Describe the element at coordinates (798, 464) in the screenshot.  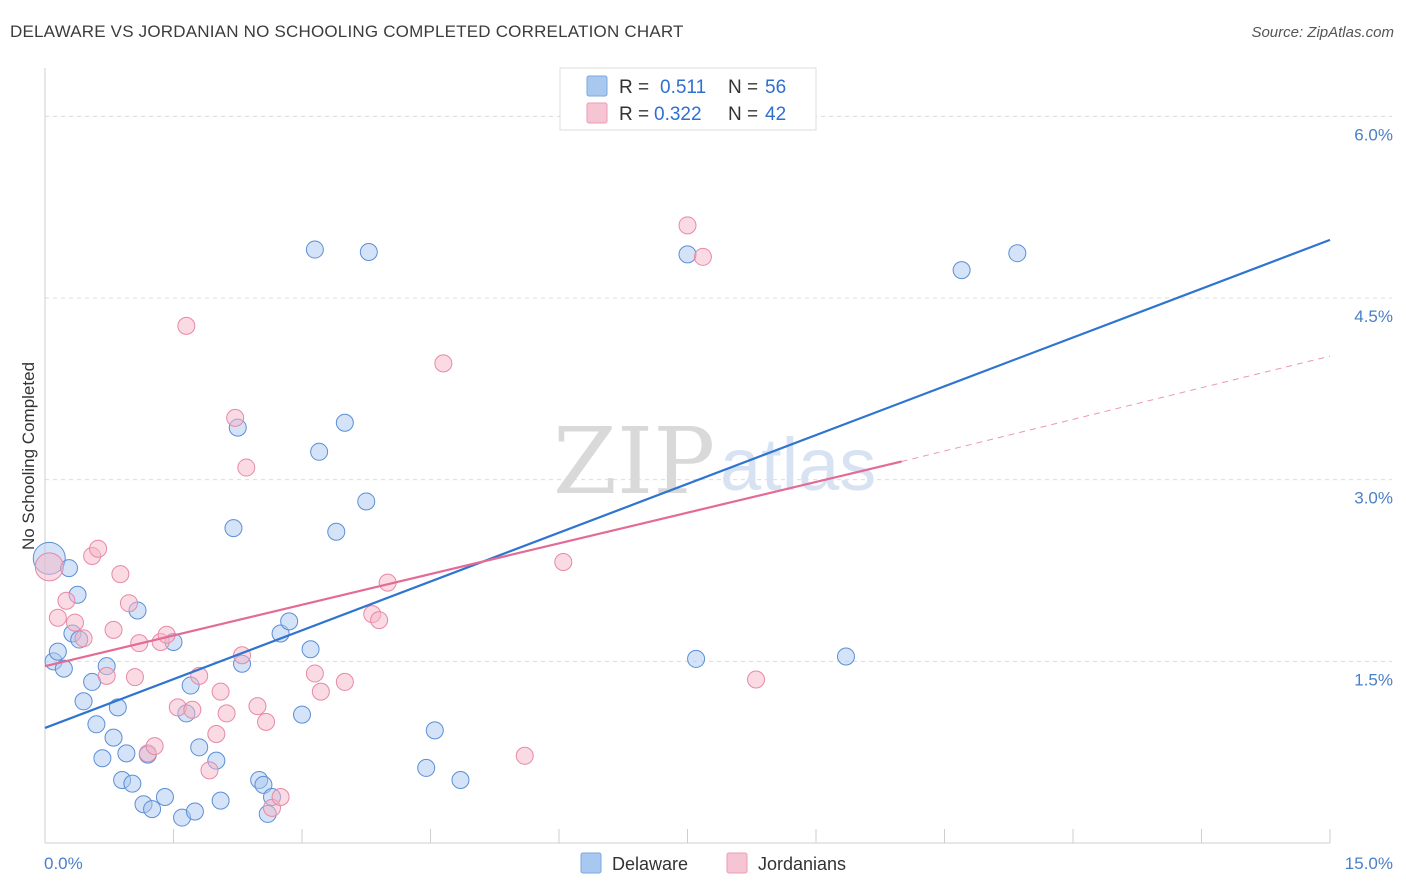
I see `watermark-atlas: atlas` at that location.